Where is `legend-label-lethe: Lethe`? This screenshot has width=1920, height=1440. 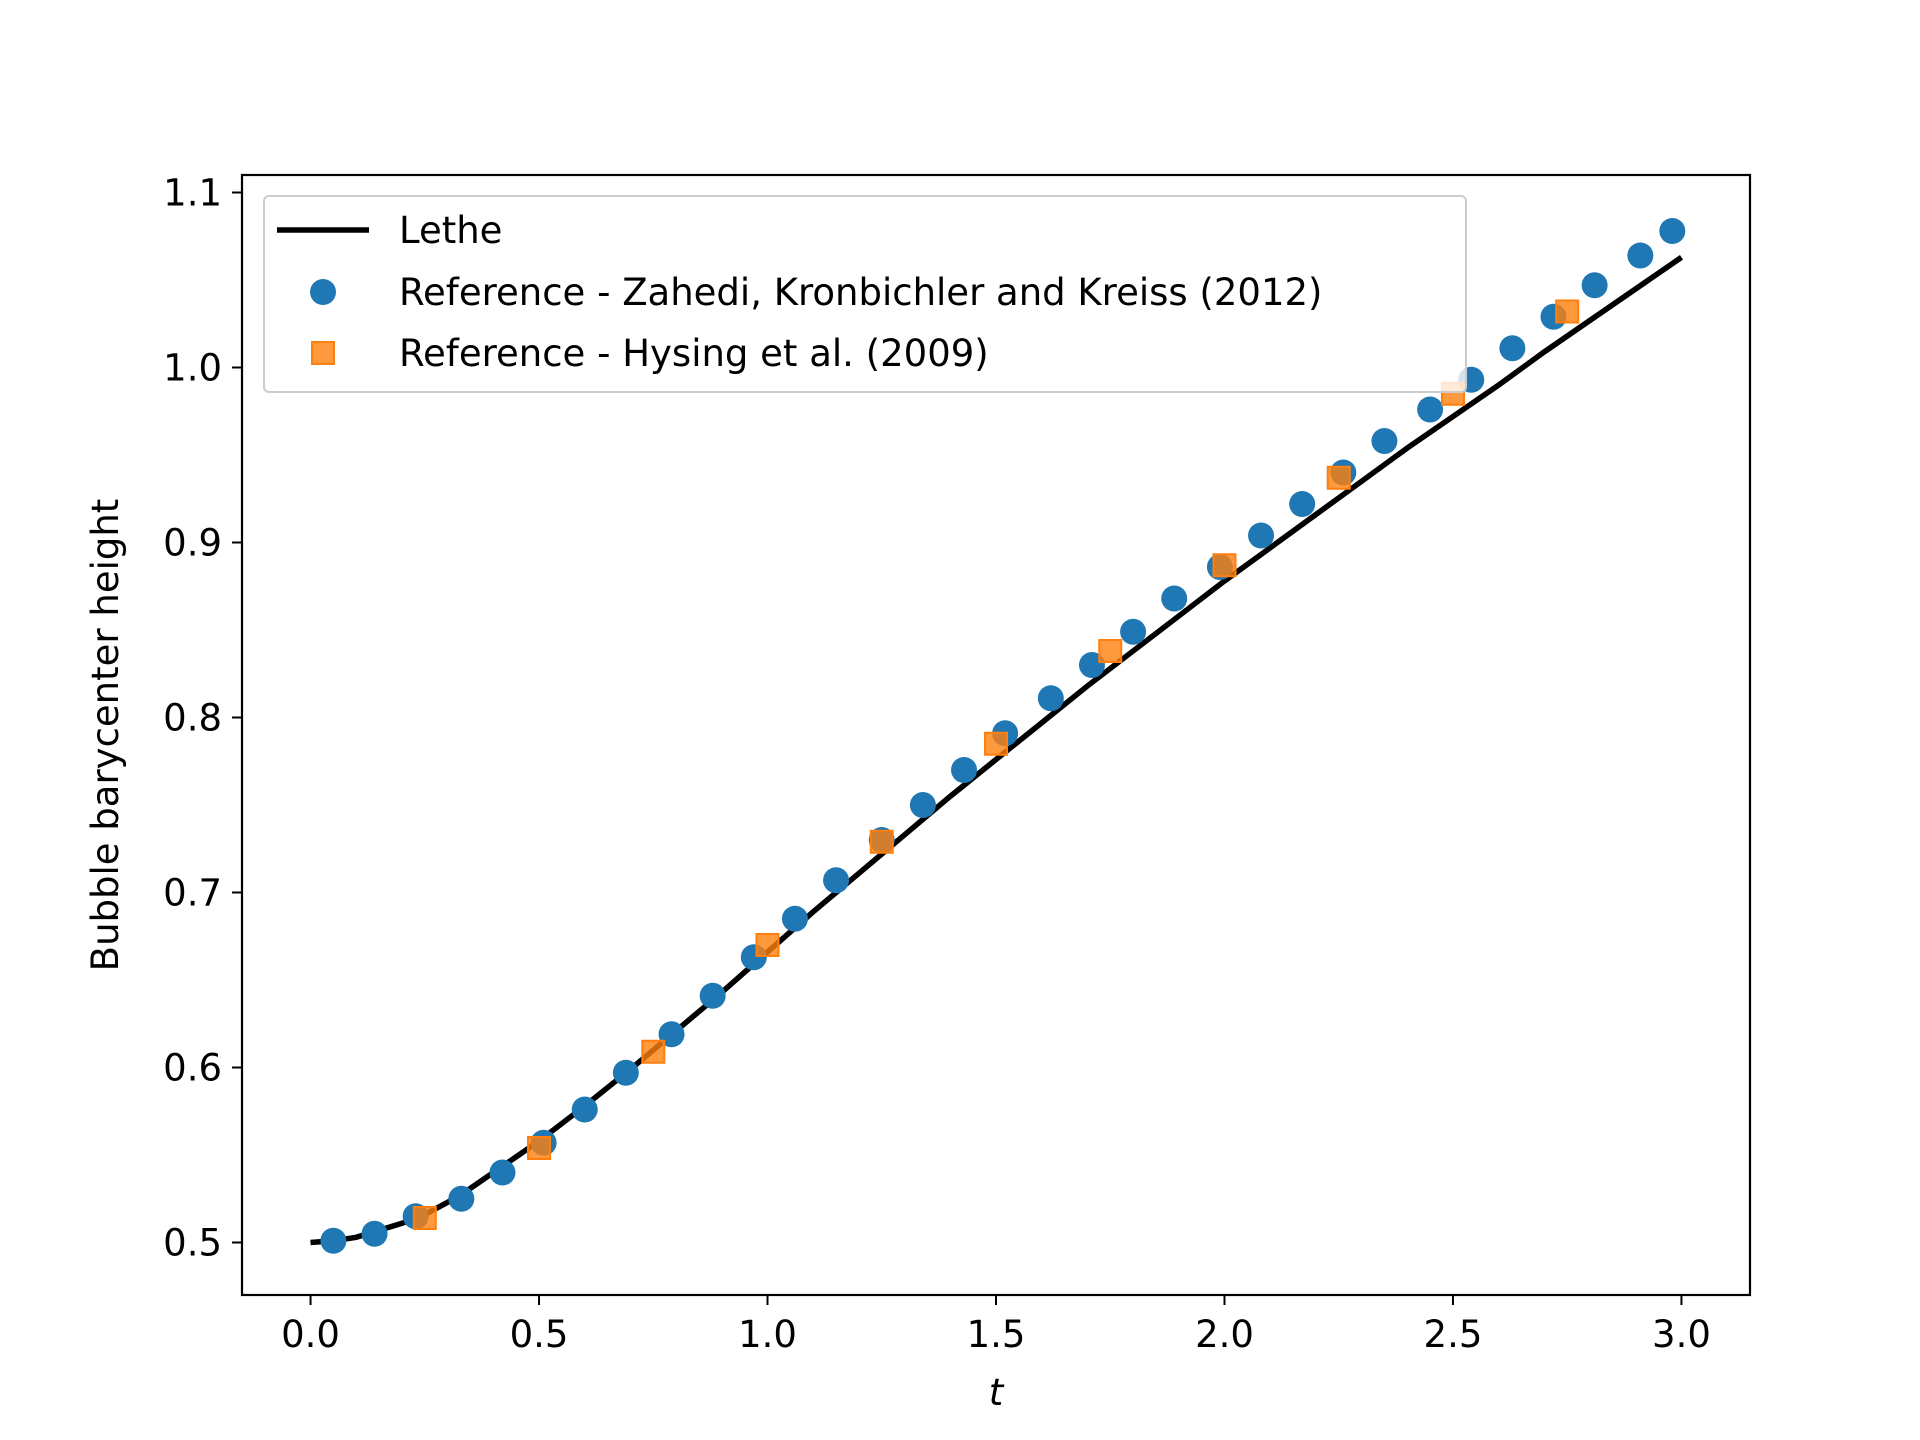 legend-label-lethe: Lethe is located at coordinates (450, 230).